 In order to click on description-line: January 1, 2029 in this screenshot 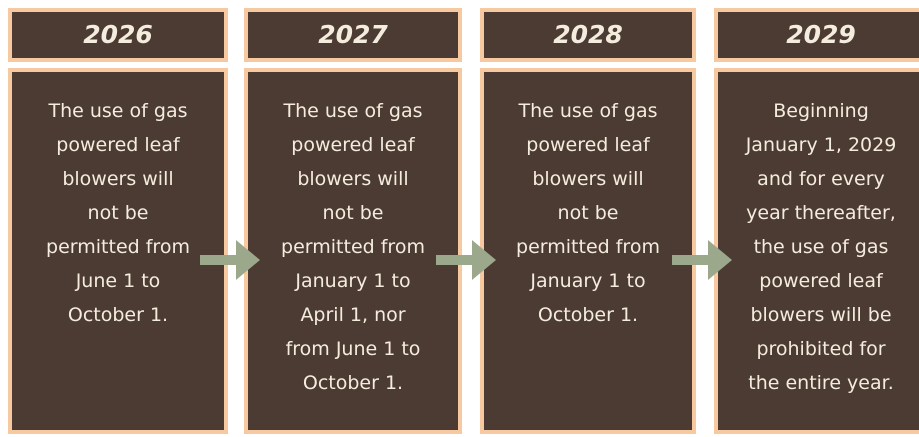, I will do `click(821, 145)`.